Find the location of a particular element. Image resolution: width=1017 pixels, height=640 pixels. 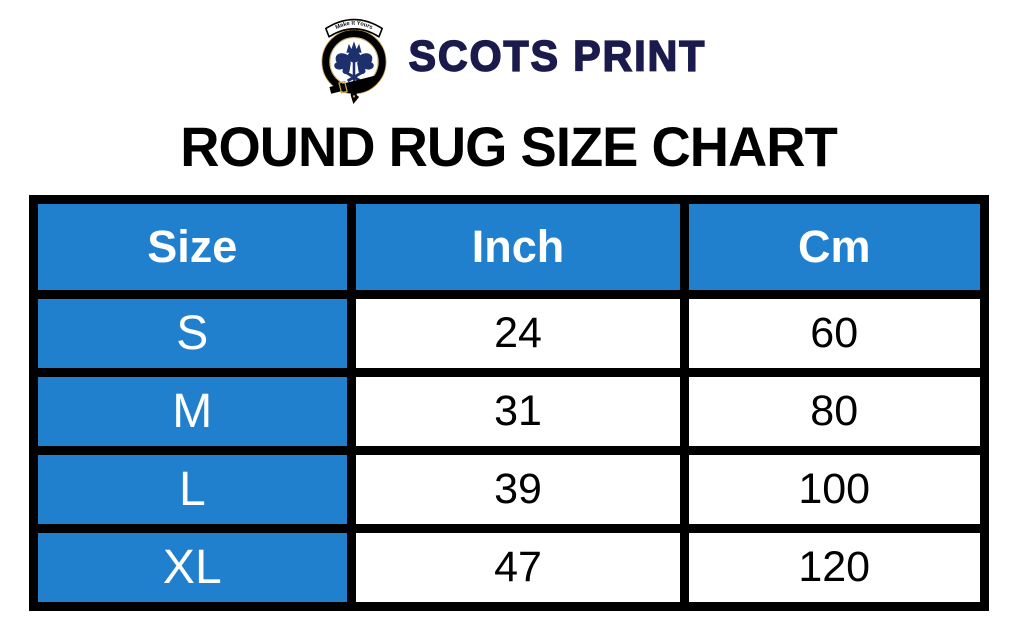

table-row: L 39 100 is located at coordinates (508, 489).